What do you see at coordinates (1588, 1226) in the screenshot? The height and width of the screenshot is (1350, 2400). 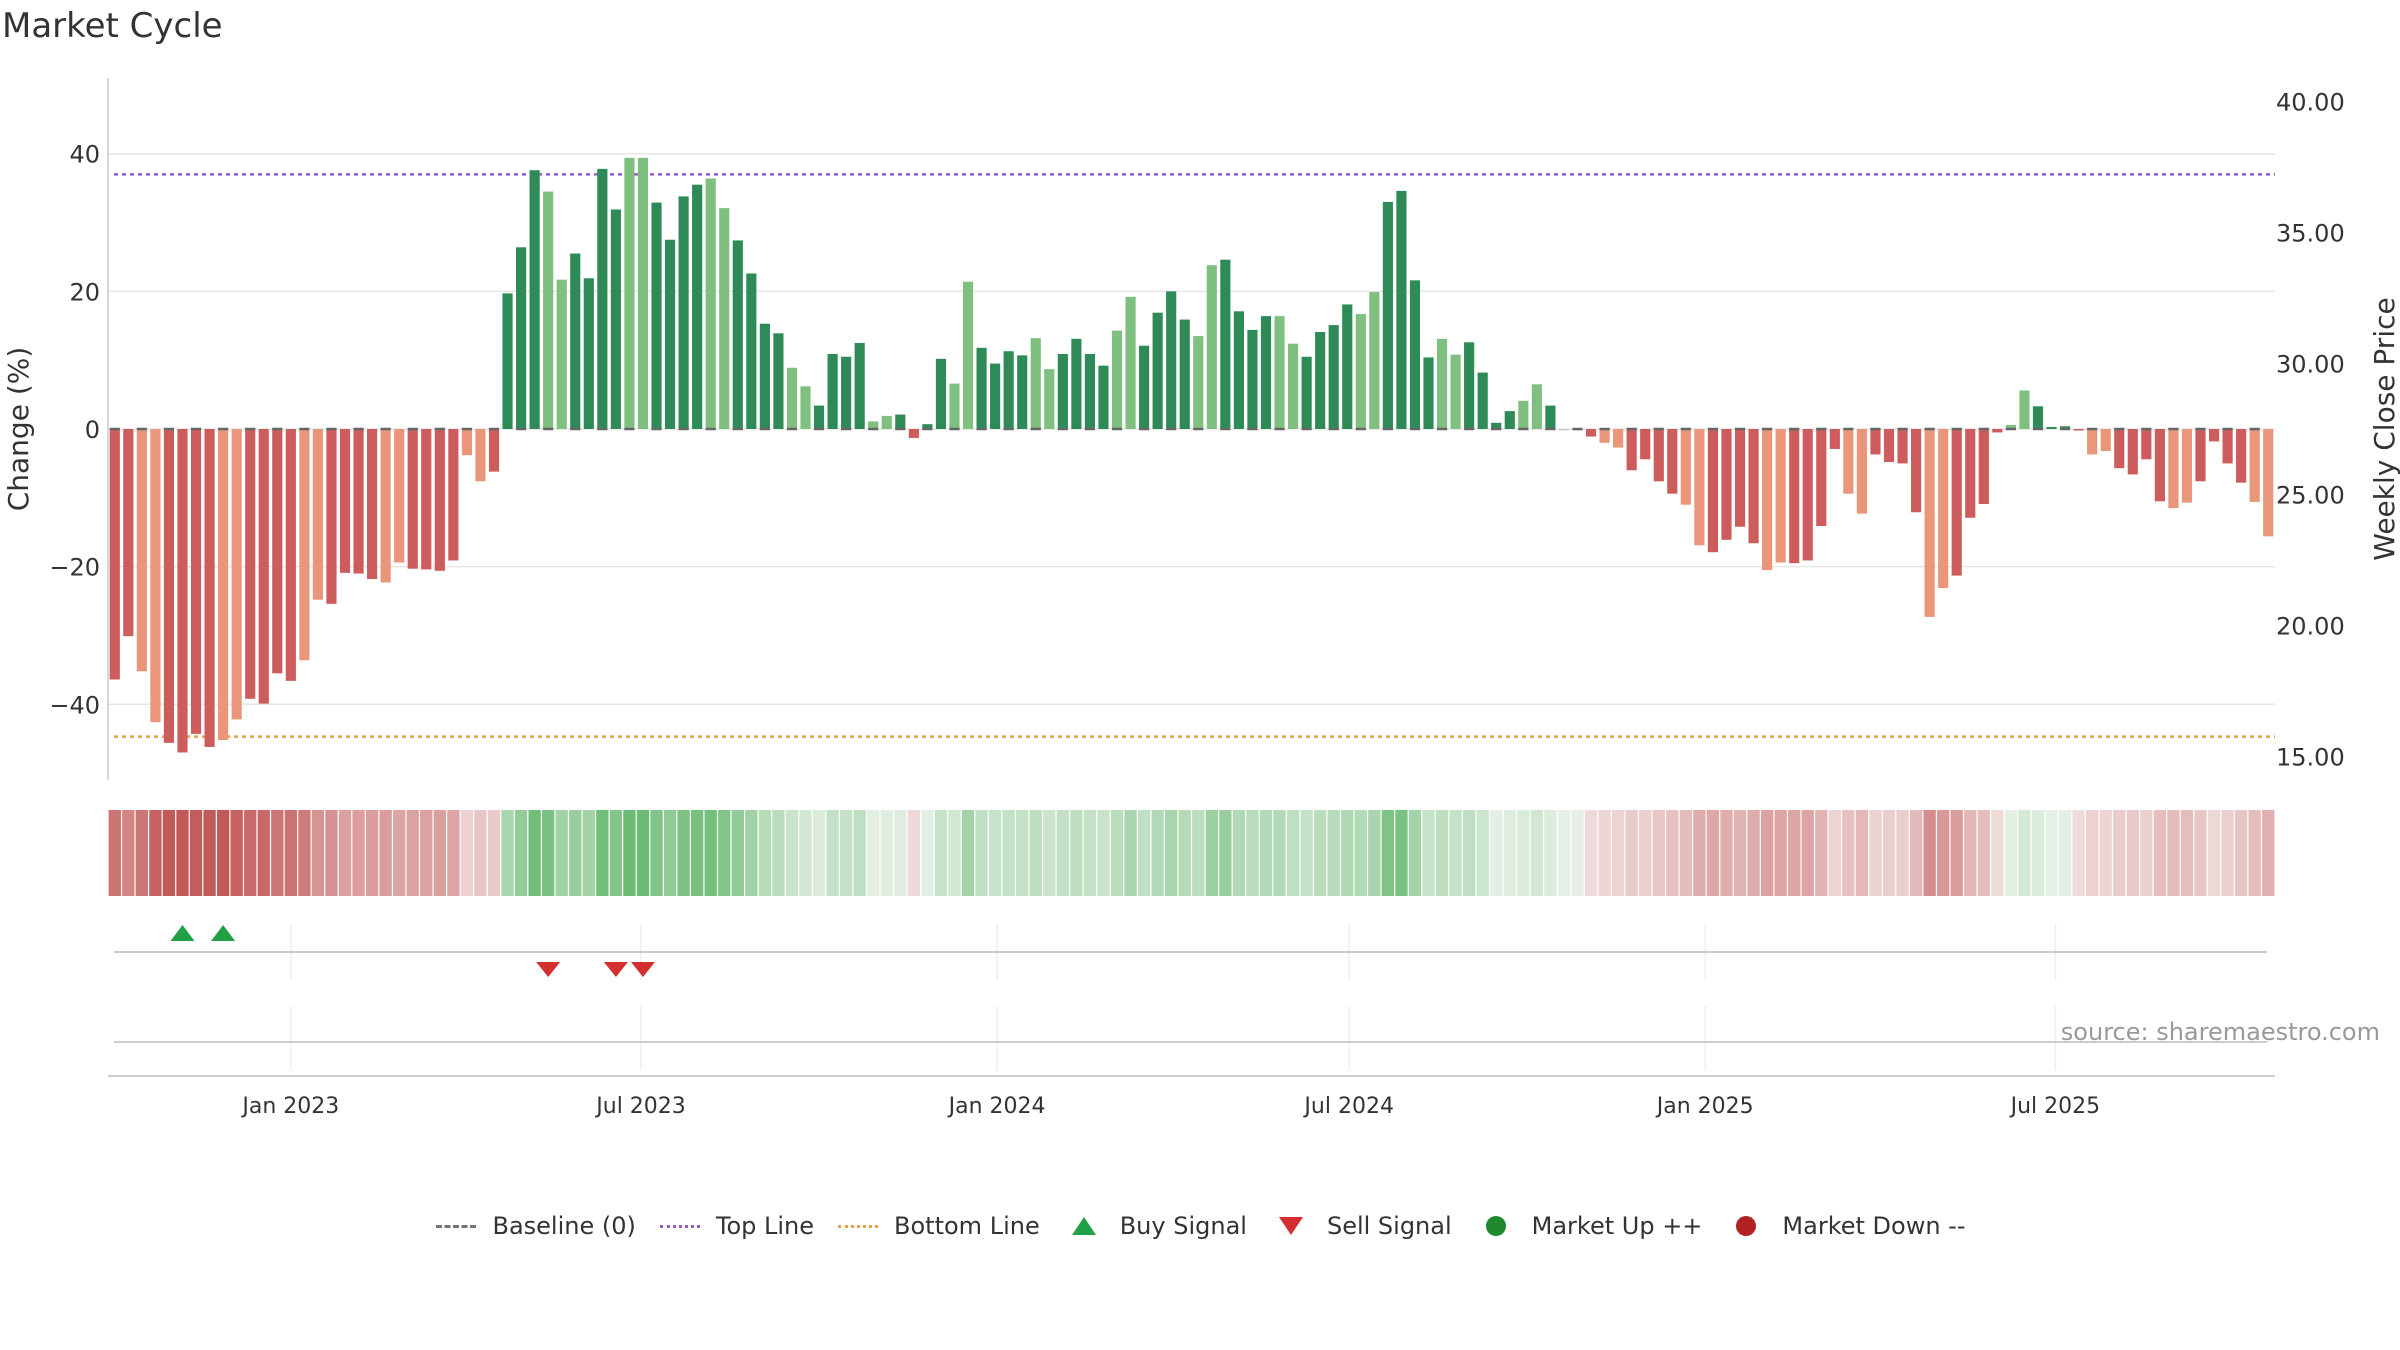 I see `legend-item: Market Up ++` at bounding box center [1588, 1226].